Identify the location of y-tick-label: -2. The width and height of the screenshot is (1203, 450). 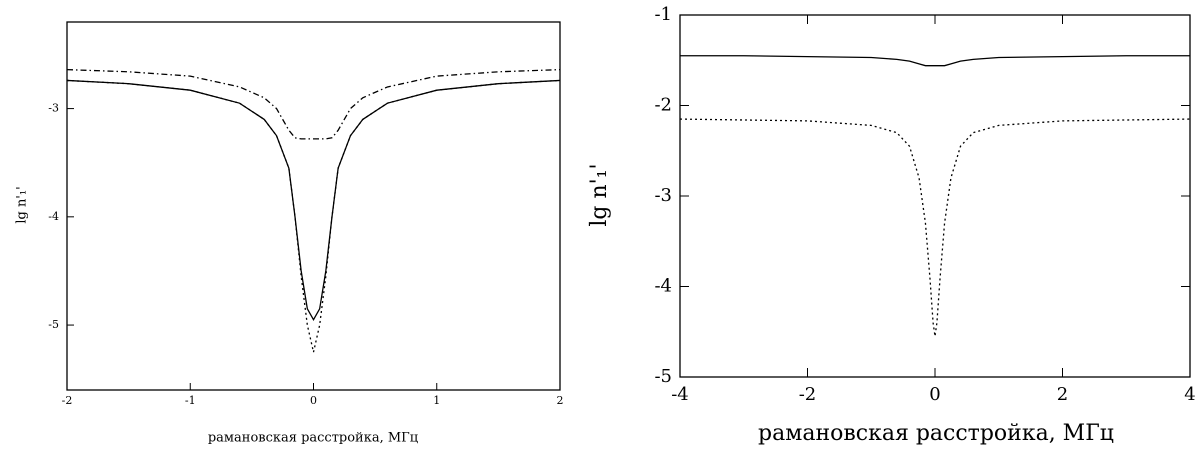
(663, 105).